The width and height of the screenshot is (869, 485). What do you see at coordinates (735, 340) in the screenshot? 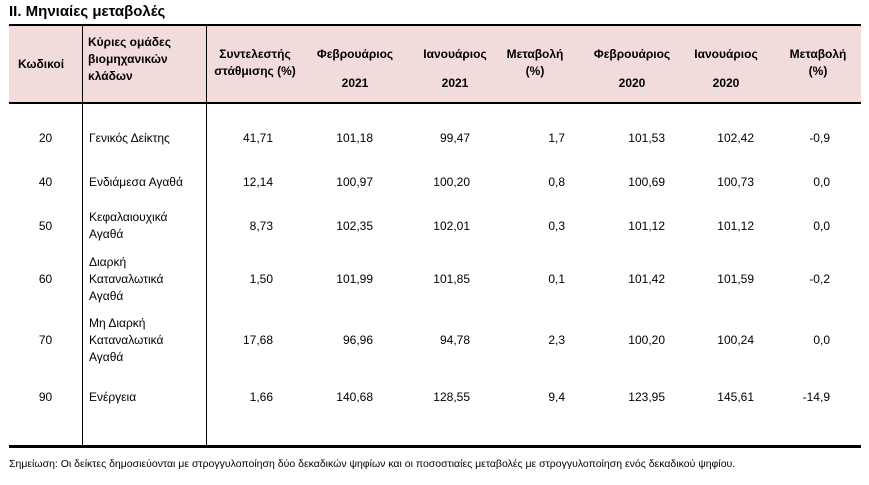
I see `cell-jan-2020: 100,24` at bounding box center [735, 340].